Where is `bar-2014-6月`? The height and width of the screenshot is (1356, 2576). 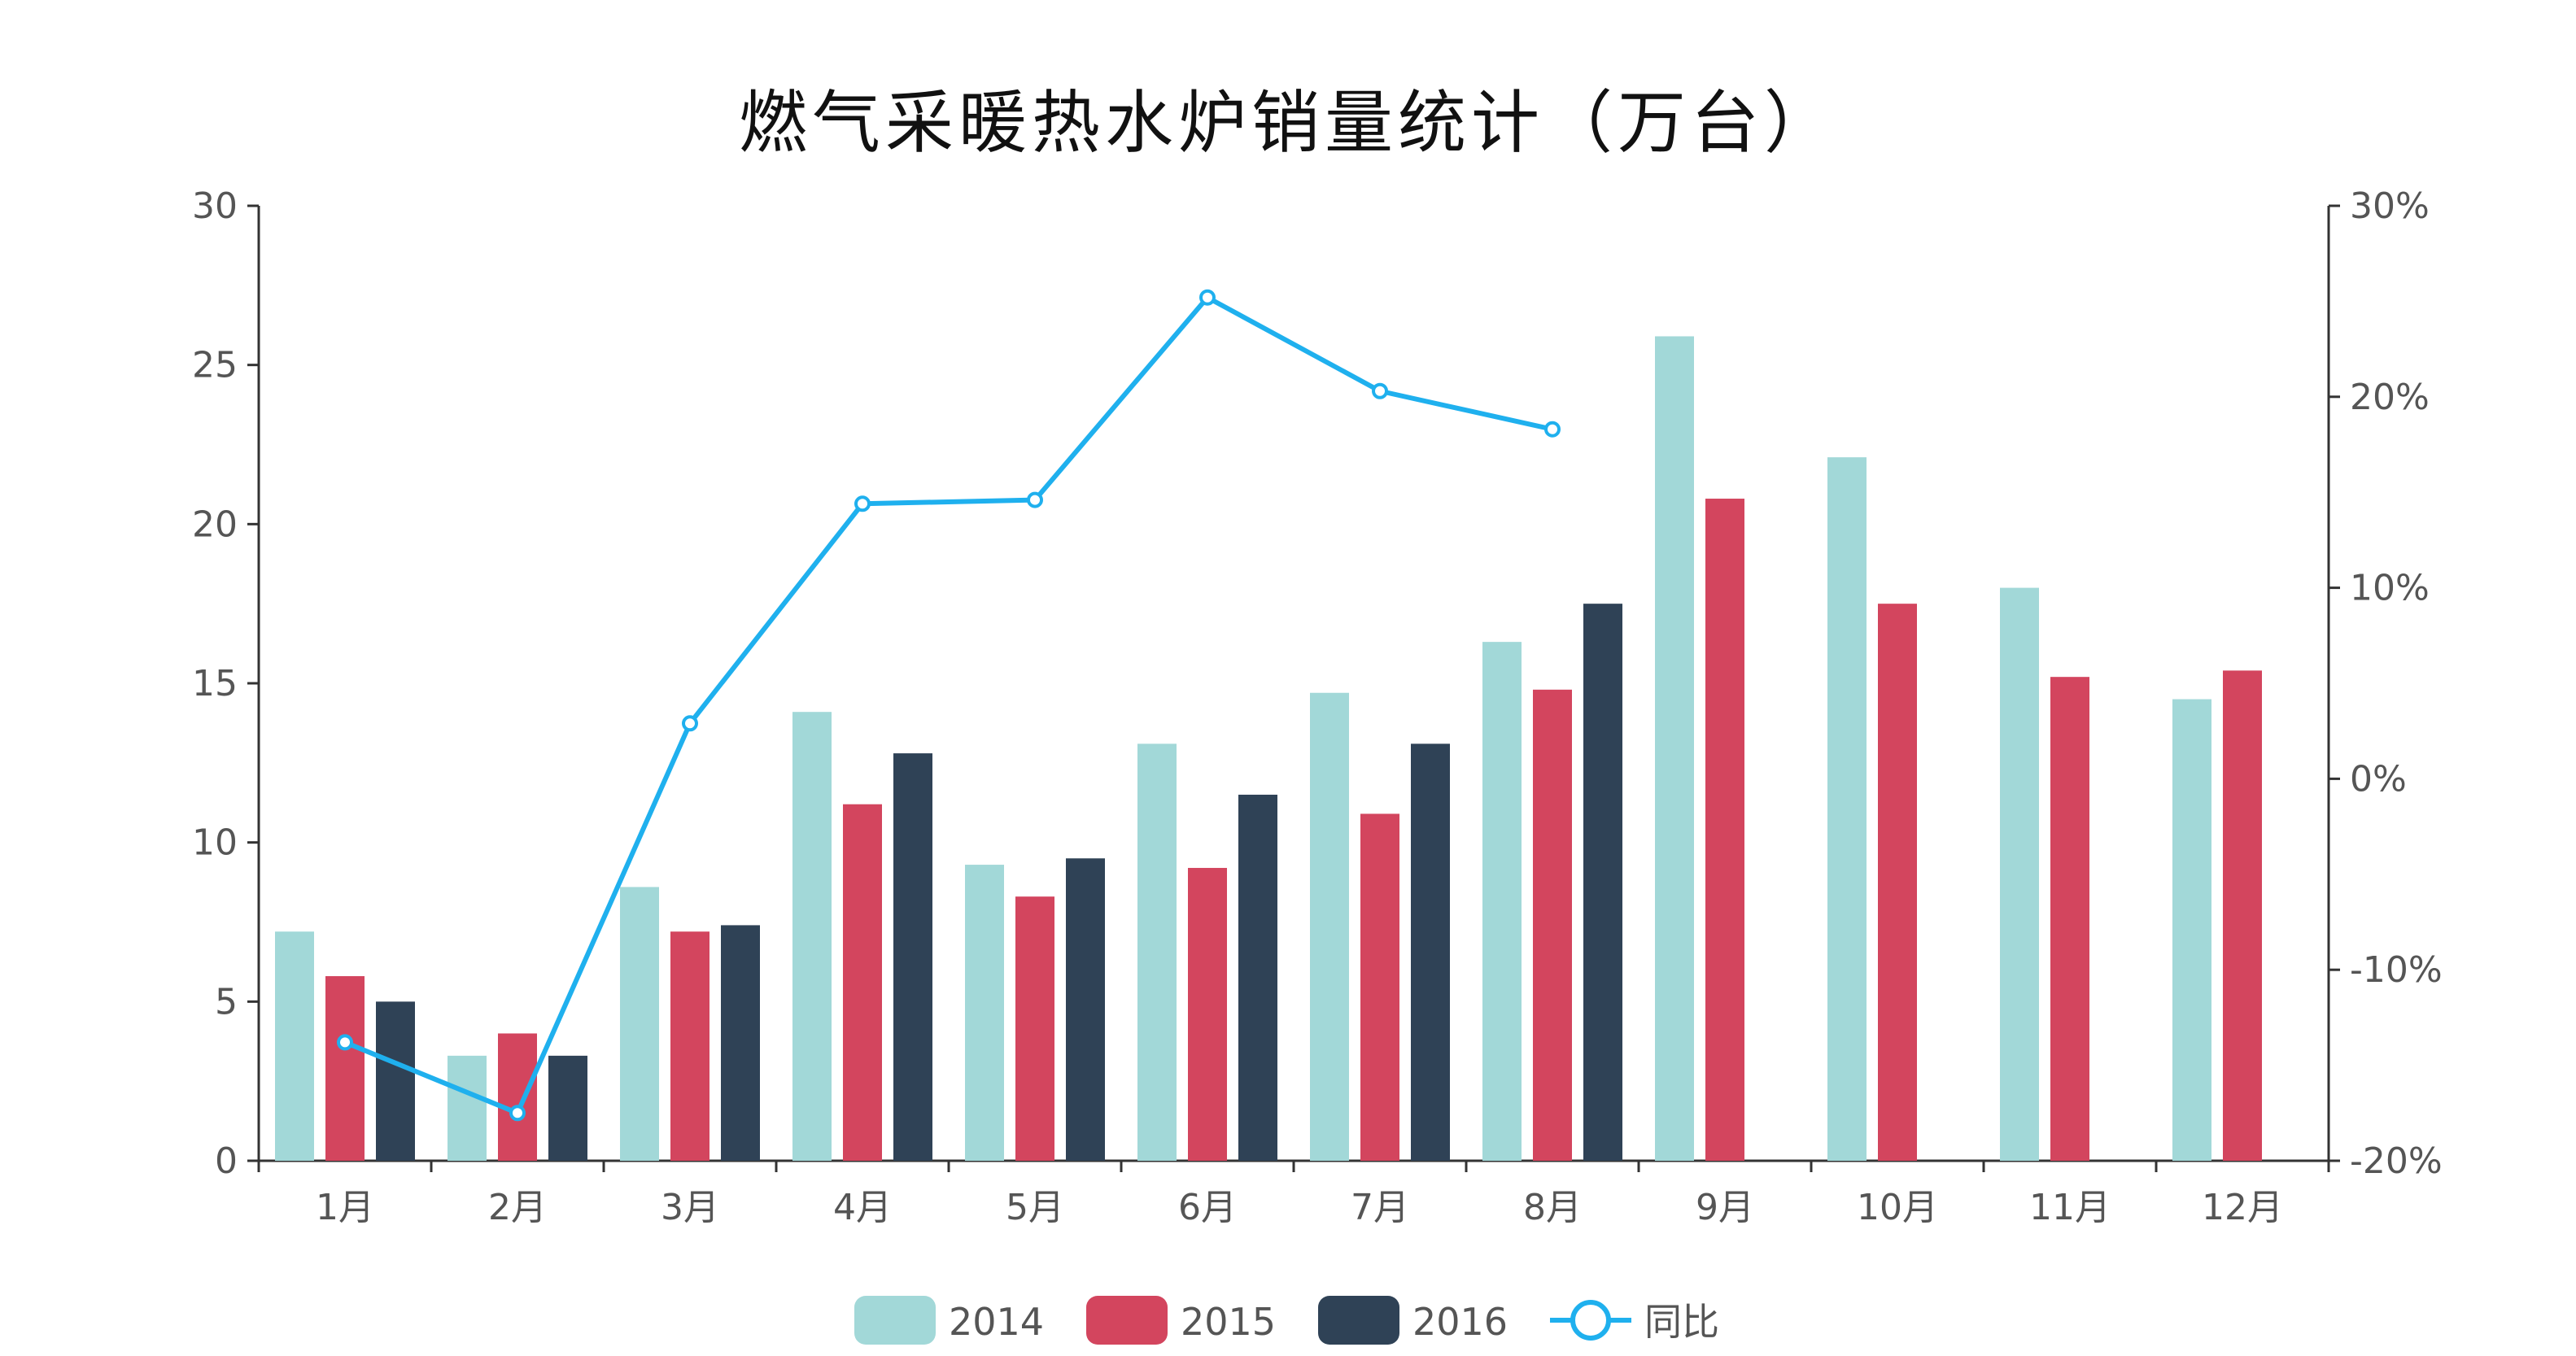
bar-2014-6月 is located at coordinates (1157, 952).